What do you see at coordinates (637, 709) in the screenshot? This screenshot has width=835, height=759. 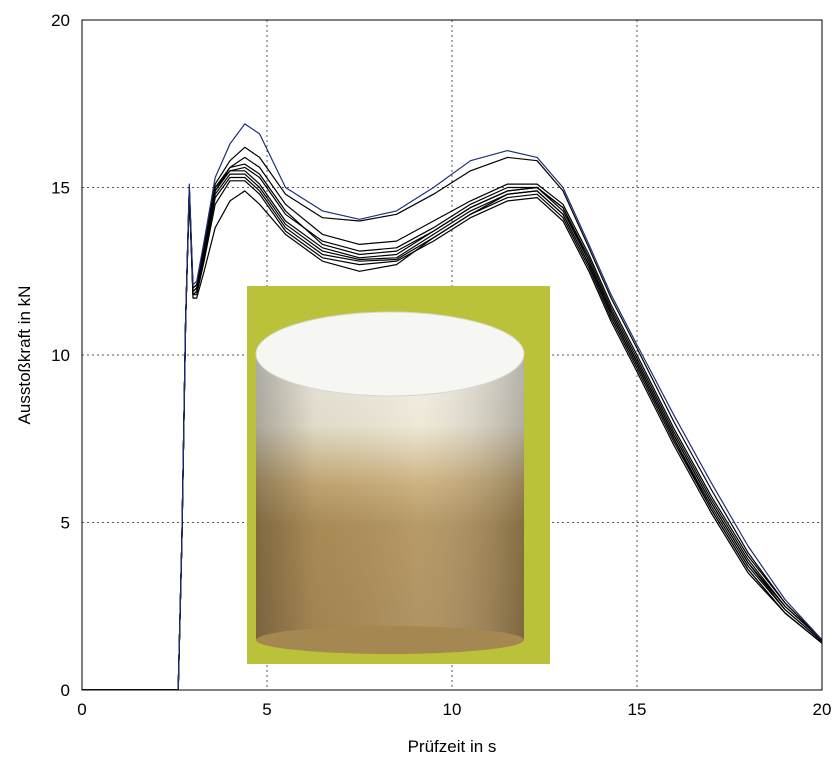 I see `x-tick-label: 15` at bounding box center [637, 709].